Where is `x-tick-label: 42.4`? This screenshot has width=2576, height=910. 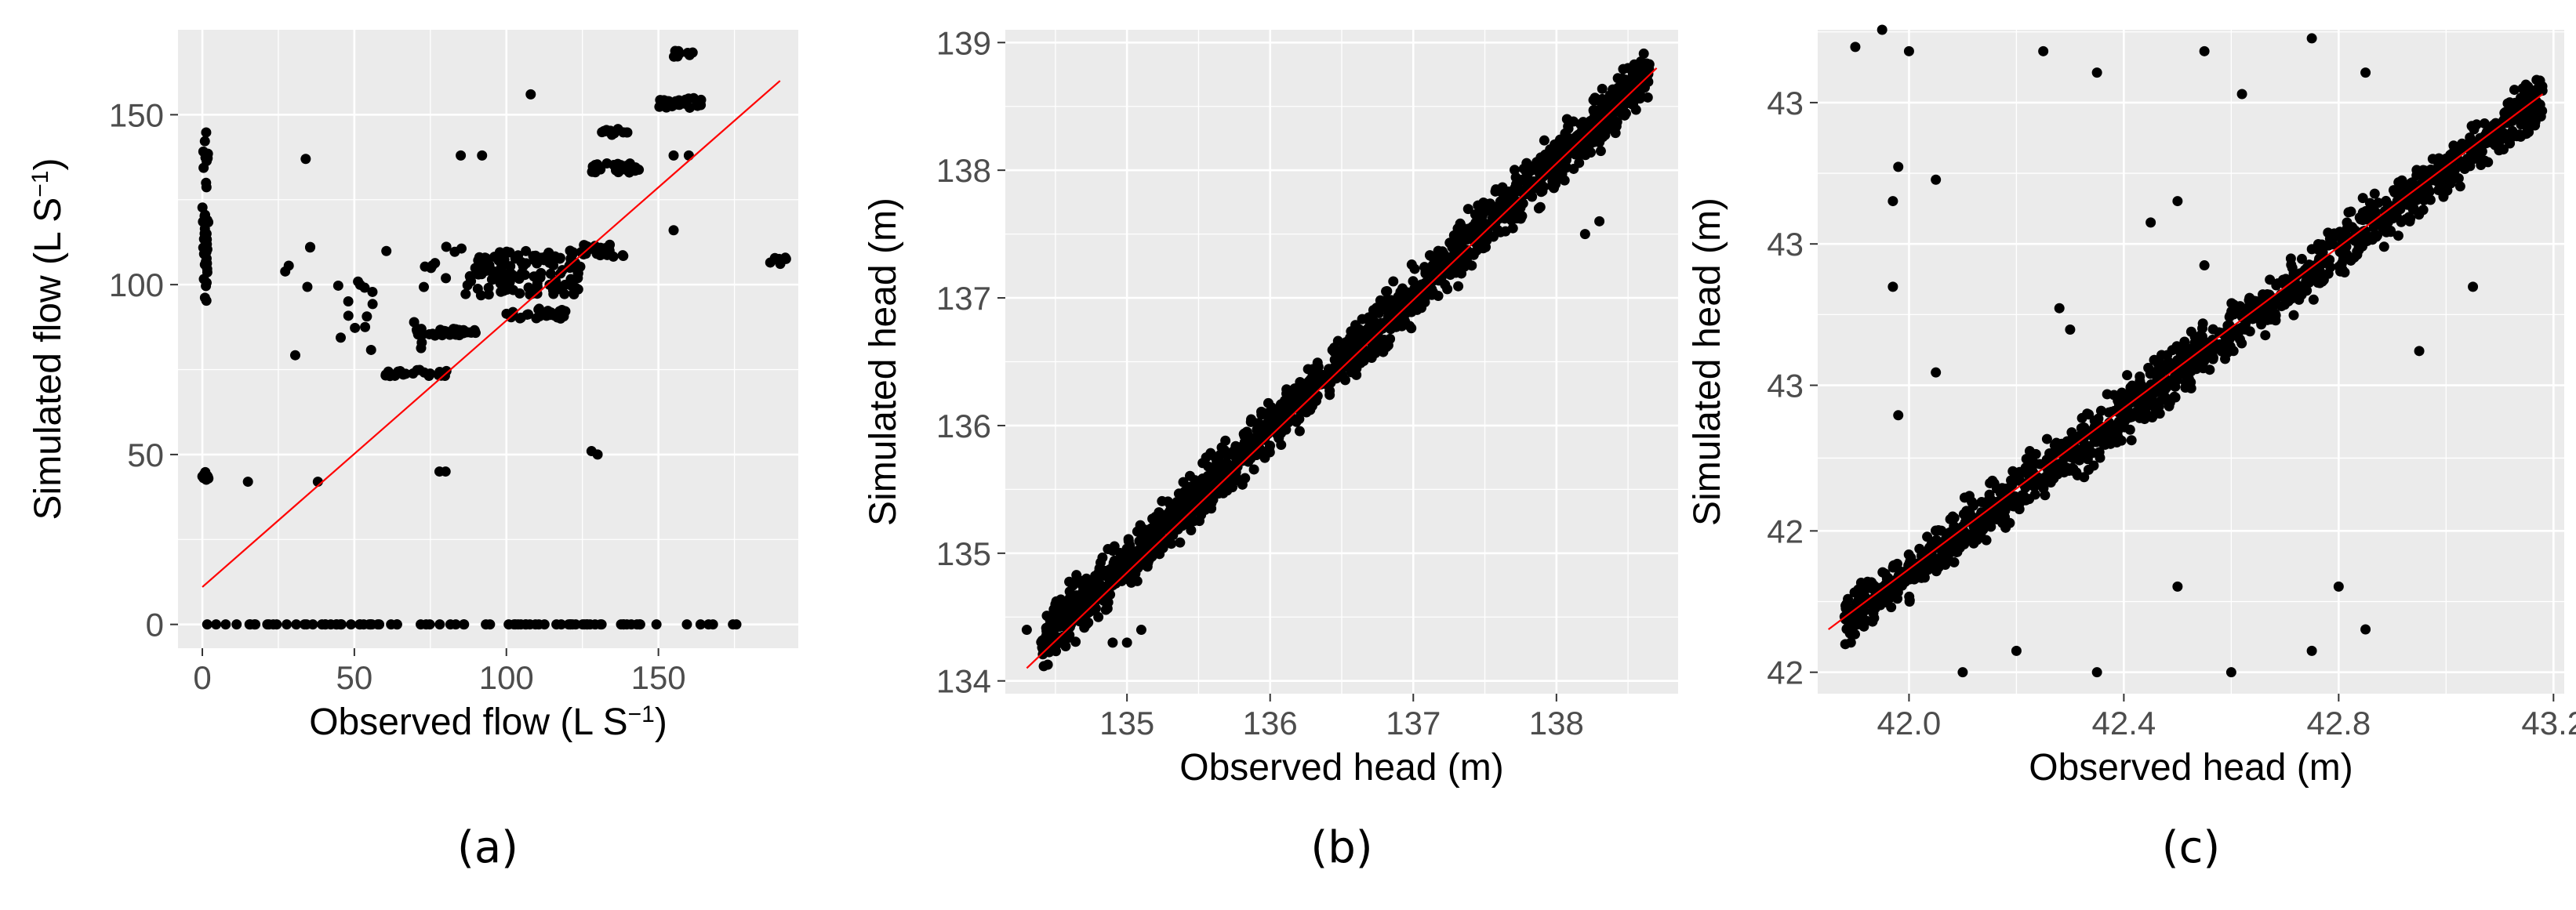 x-tick-label: 42.4 is located at coordinates (2124, 723).